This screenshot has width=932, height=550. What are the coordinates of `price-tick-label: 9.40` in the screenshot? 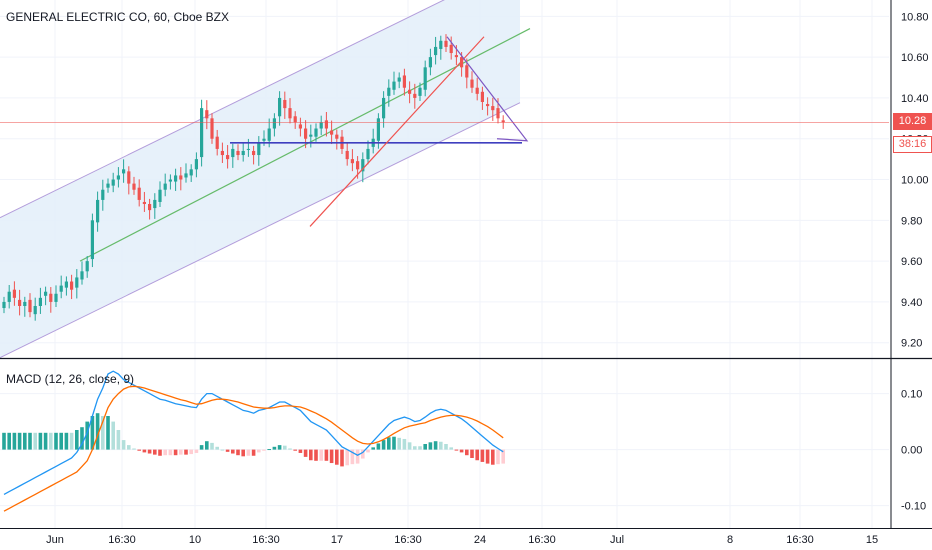 It's located at (911, 303).